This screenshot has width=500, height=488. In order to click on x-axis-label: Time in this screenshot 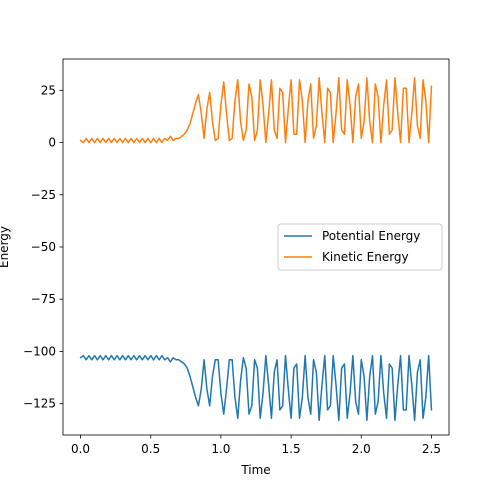, I will do `click(255, 470)`.